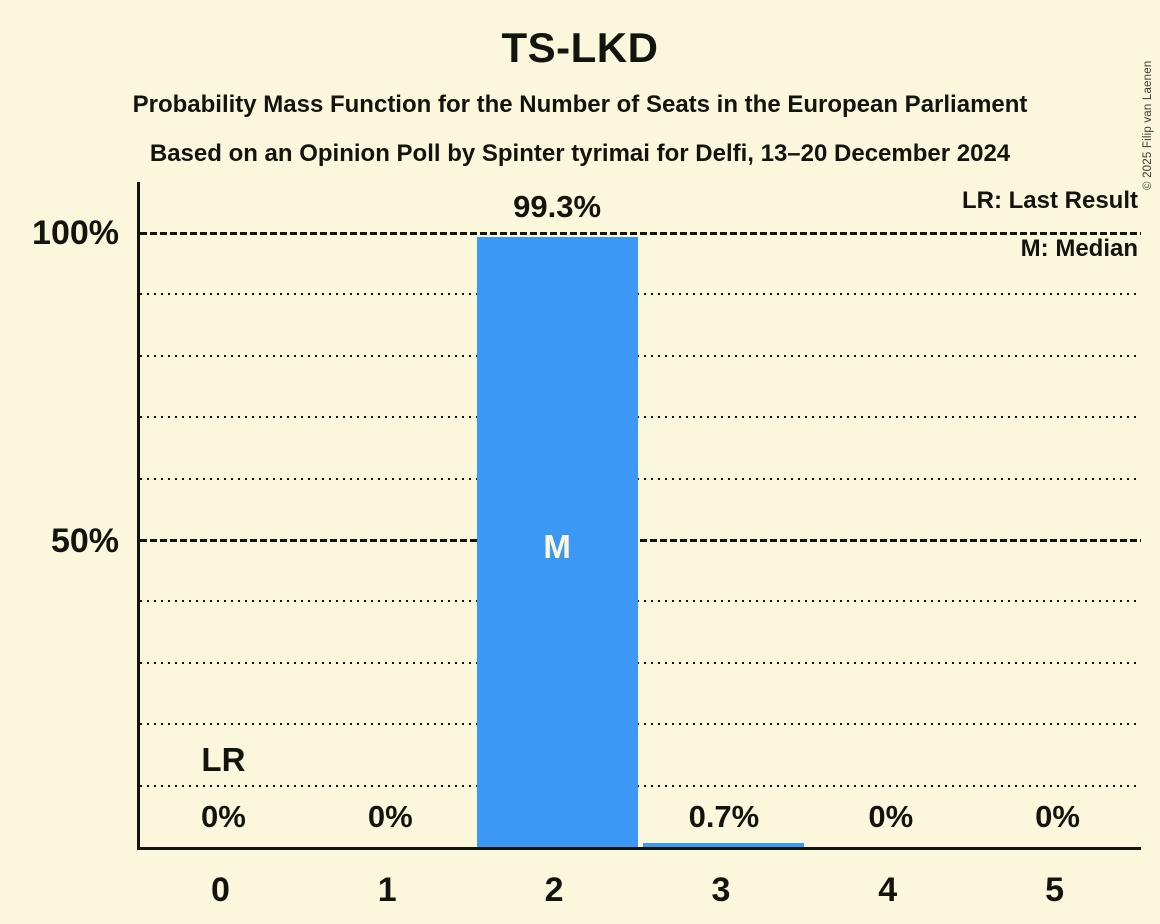  I want to click on y-axis-tick-100: 100%, so click(75, 233).